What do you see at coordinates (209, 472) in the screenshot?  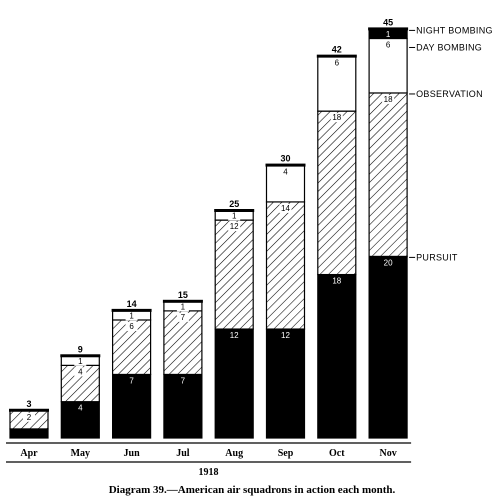 I see `x-axis-label: 1918` at bounding box center [209, 472].